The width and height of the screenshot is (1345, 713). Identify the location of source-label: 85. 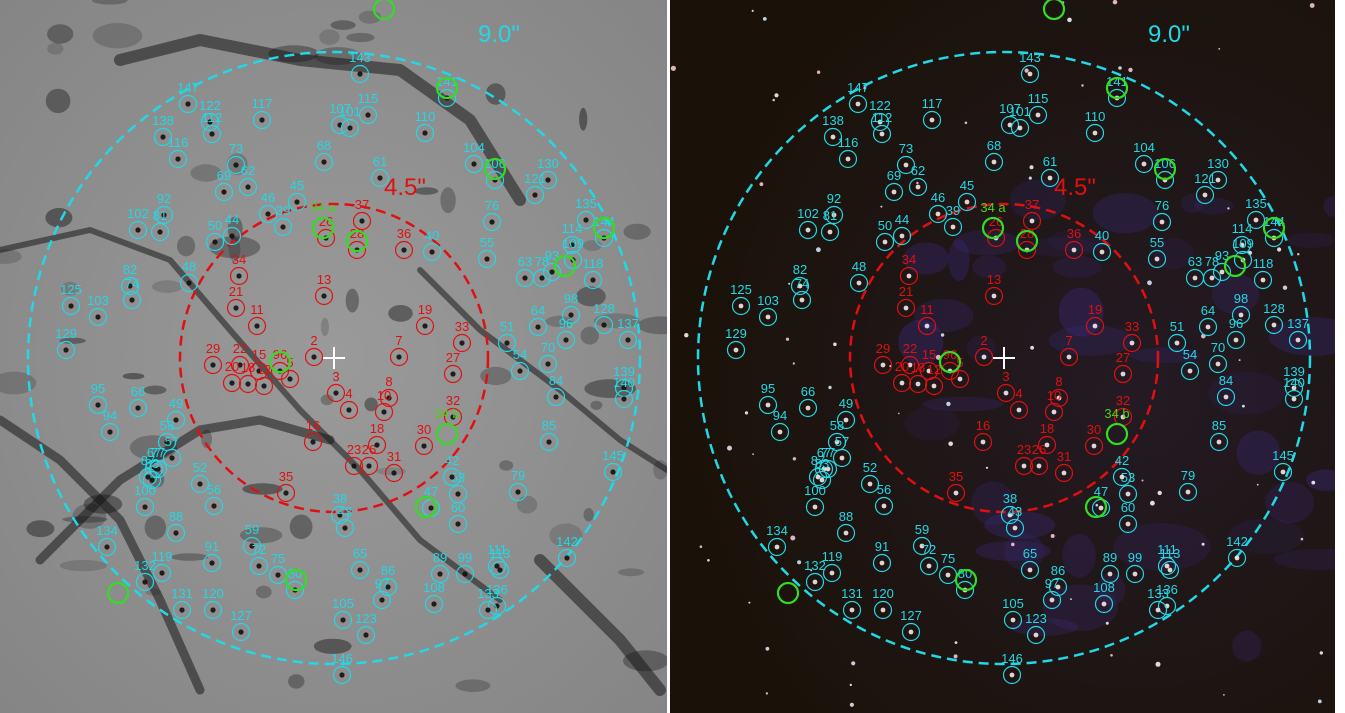
(1219, 425).